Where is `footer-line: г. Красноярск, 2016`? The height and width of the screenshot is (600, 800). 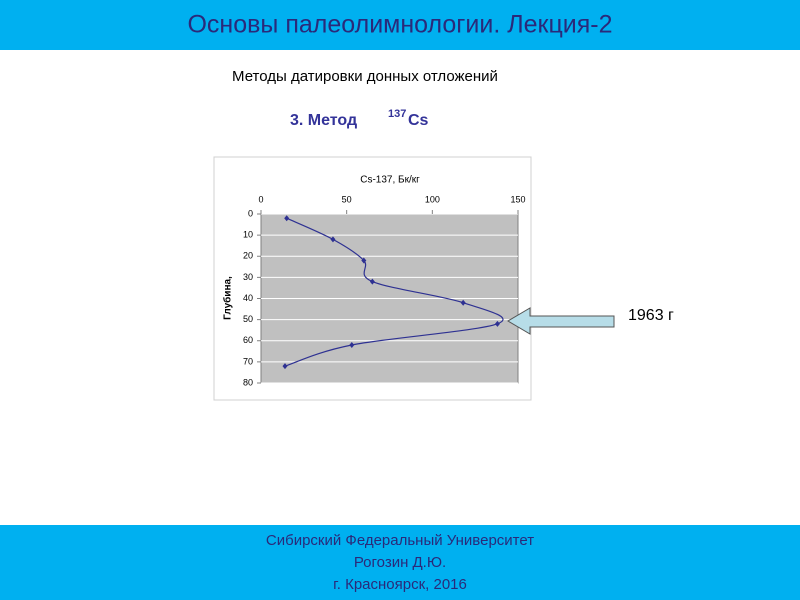
footer-line: г. Красноярск, 2016 is located at coordinates (400, 584).